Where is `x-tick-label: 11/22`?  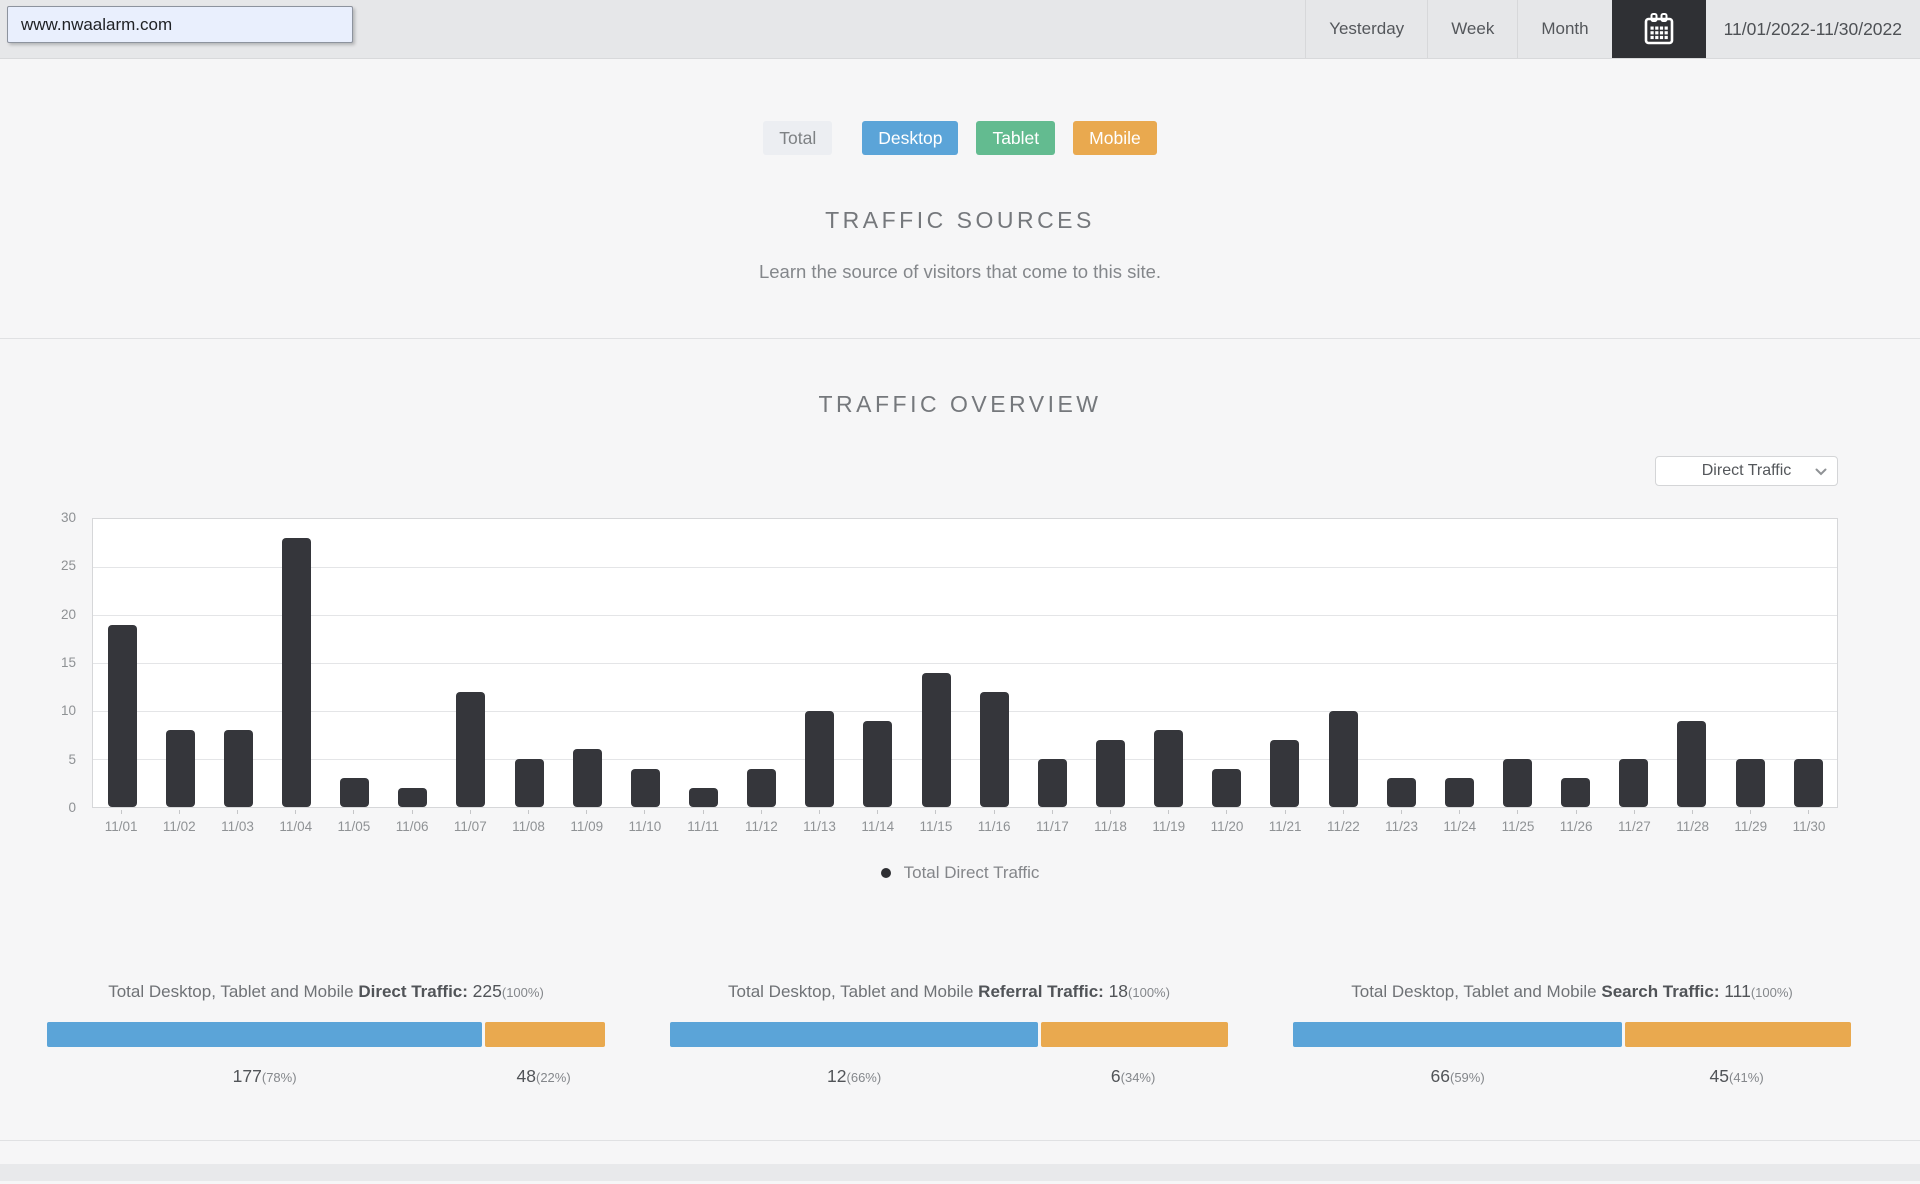 x-tick-label: 11/22 is located at coordinates (1343, 826).